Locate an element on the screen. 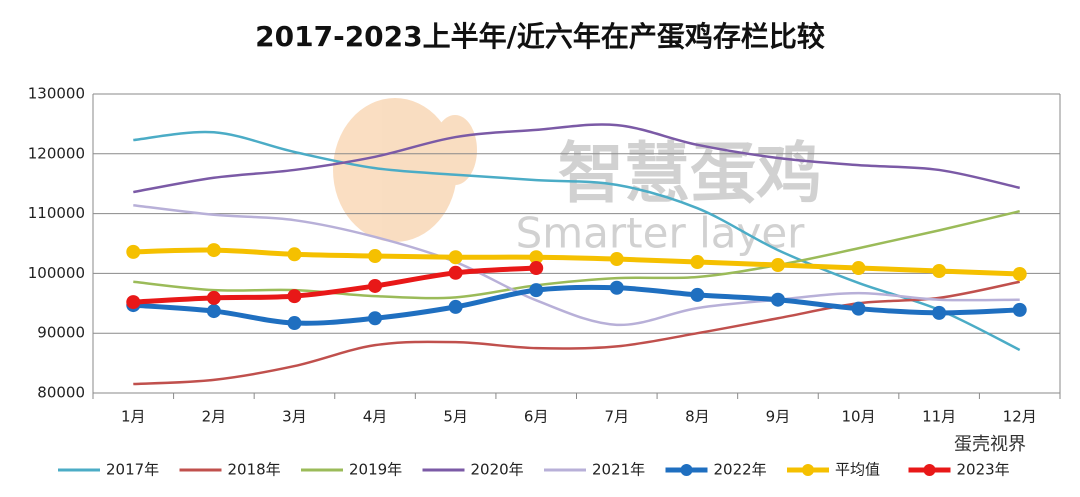  x-tick-label: 10月 is located at coordinates (858, 417).